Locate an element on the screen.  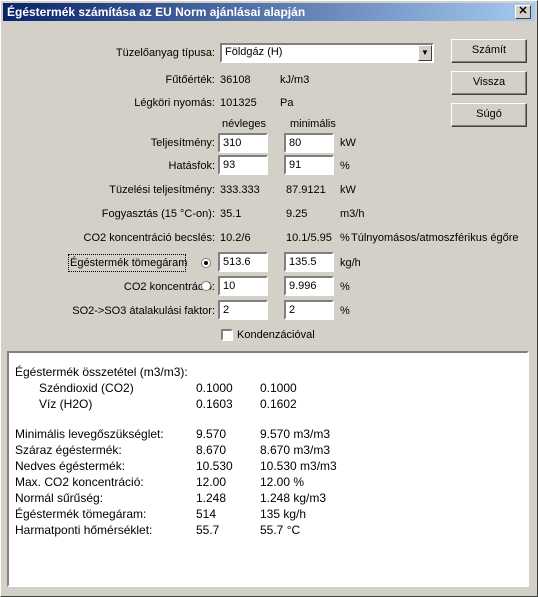
firing-power-label: Tüzelési teljesítmény: is located at coordinates (162, 190).